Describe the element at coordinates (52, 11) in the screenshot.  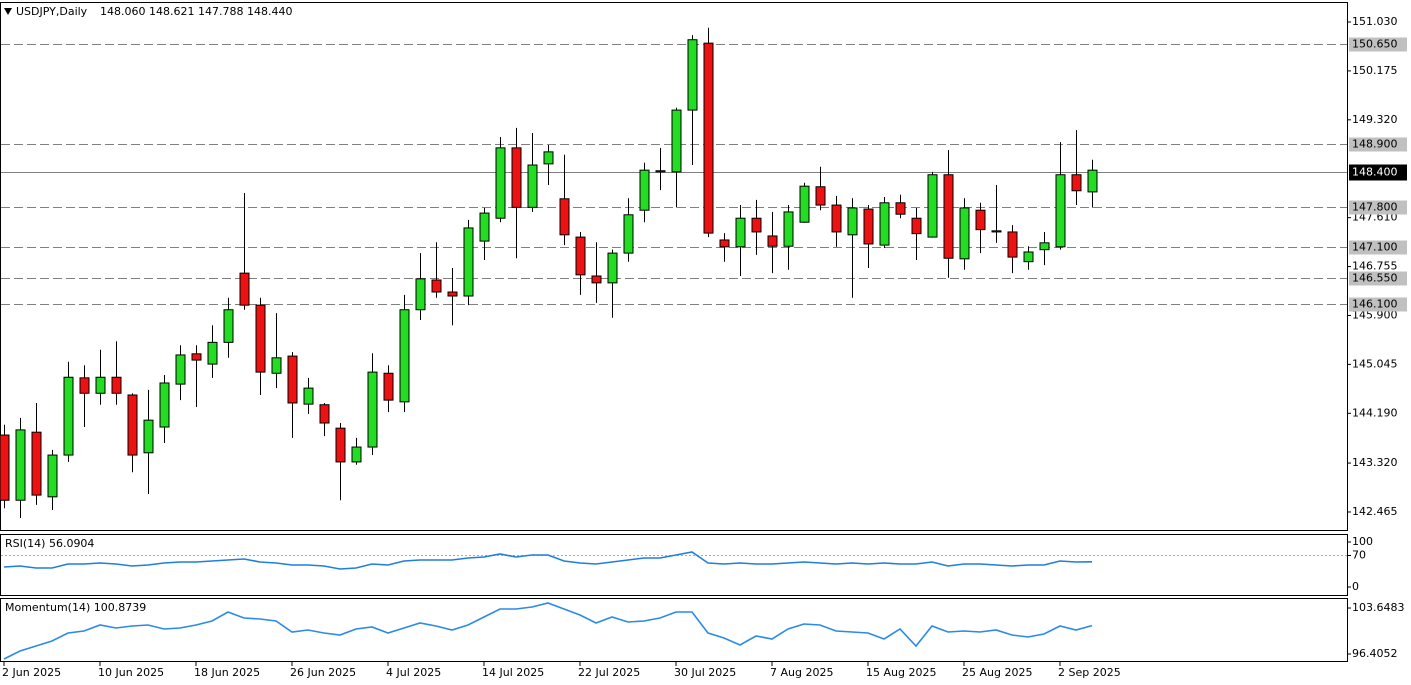
I see `chart-title: USDJPY,Daily` at that location.